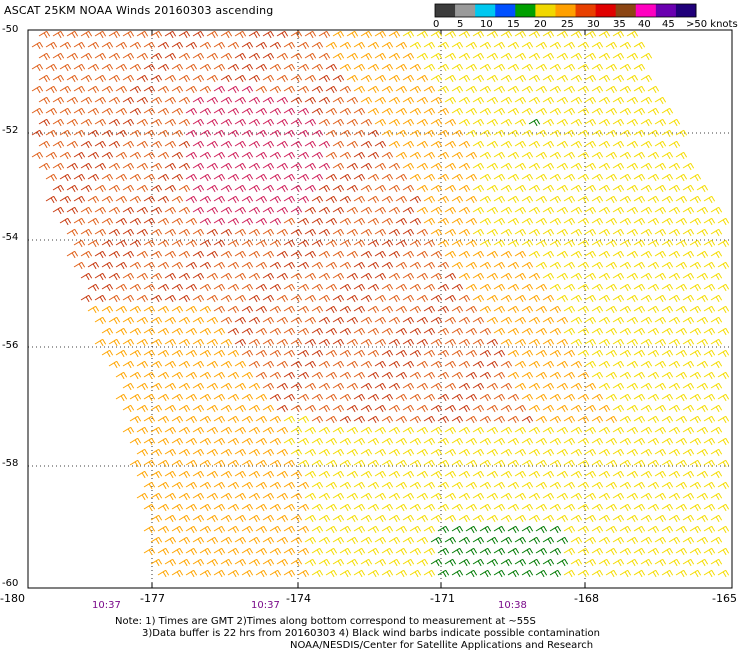  I want to click on lat-label: -60, so click(10, 583).